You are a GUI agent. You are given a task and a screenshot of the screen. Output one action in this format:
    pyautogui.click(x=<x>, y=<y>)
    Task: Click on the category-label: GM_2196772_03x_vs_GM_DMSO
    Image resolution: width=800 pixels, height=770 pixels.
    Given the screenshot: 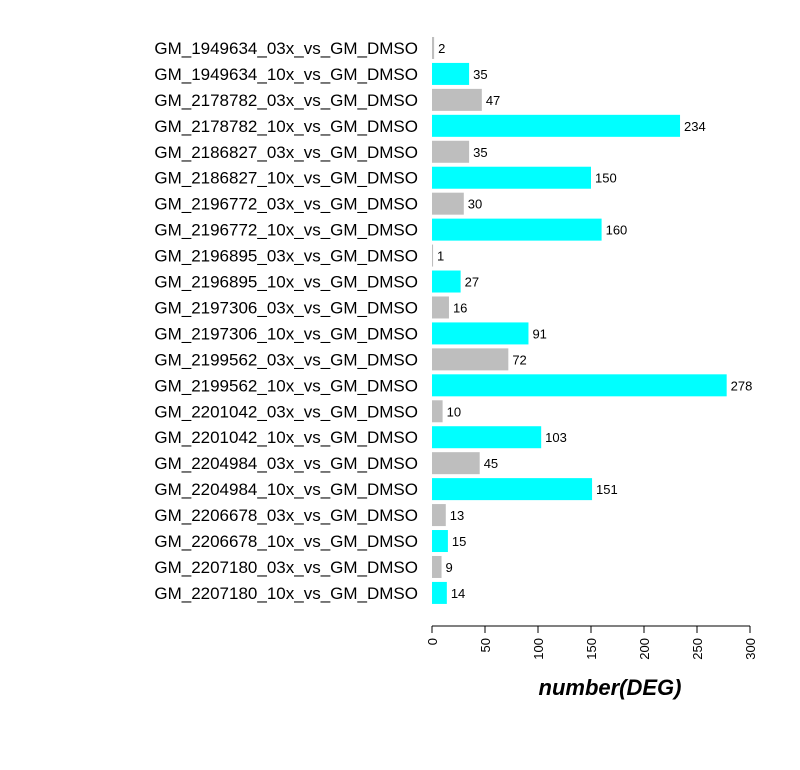 What is the action you would take?
    pyautogui.click(x=286, y=204)
    